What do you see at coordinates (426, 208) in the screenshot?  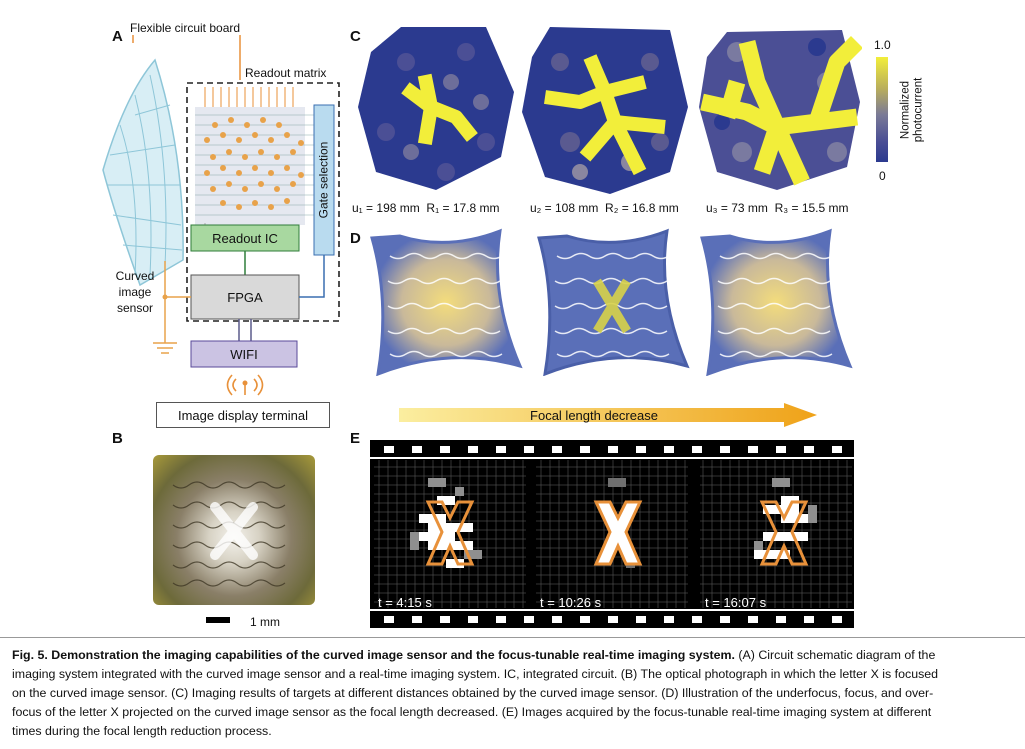 I see `map-1-caption: u₁ = 198 mm R₁ = 17.8 mm` at bounding box center [426, 208].